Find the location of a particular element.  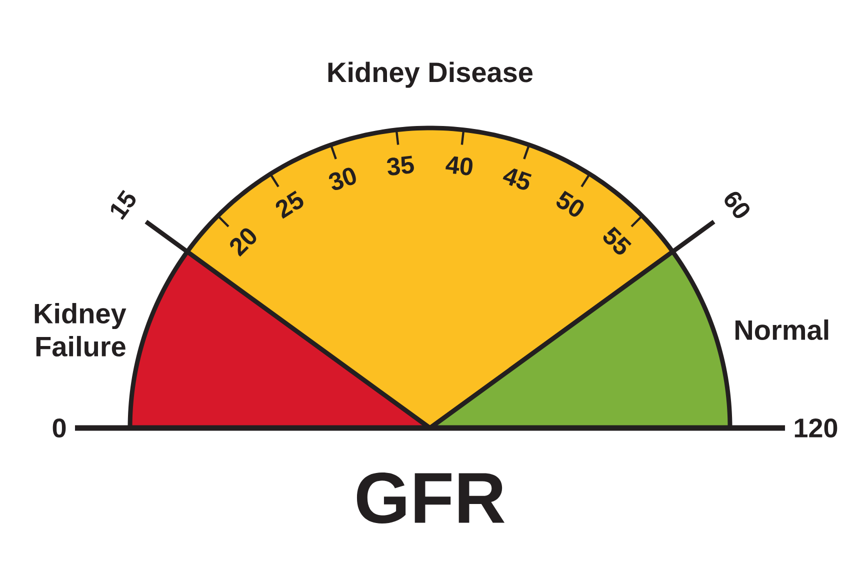

text: 45 is located at coordinates (517, 179).